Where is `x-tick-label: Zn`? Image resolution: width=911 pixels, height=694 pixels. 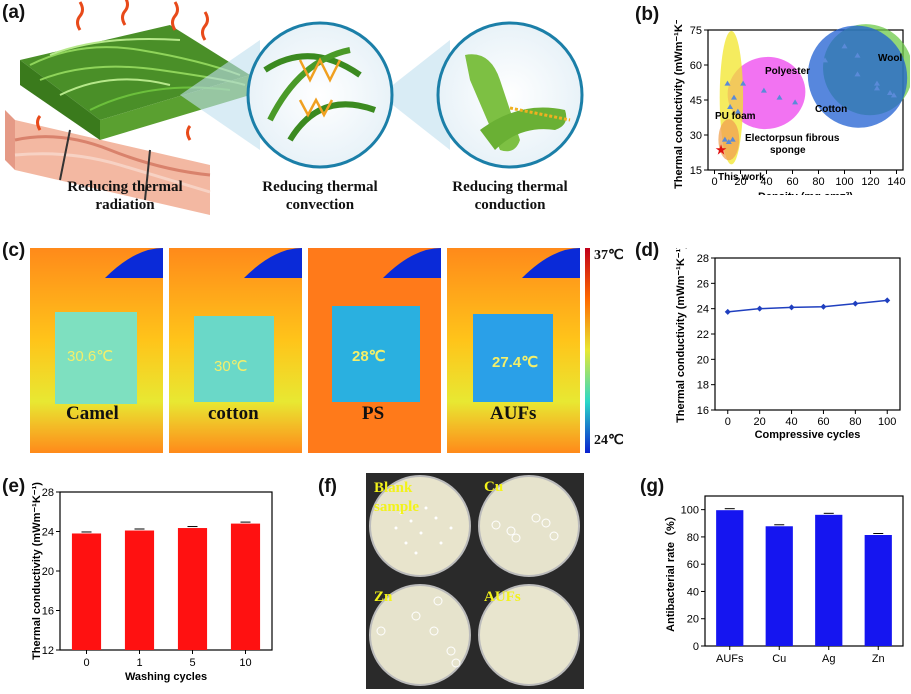 x-tick-label: Zn is located at coordinates (878, 659).